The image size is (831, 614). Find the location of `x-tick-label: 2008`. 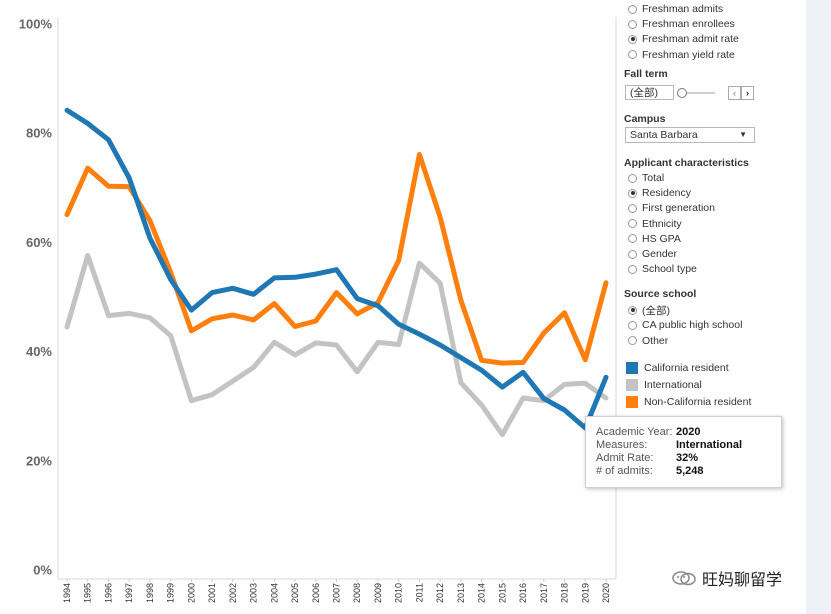

x-tick-label: 2008 is located at coordinates (357, 593).